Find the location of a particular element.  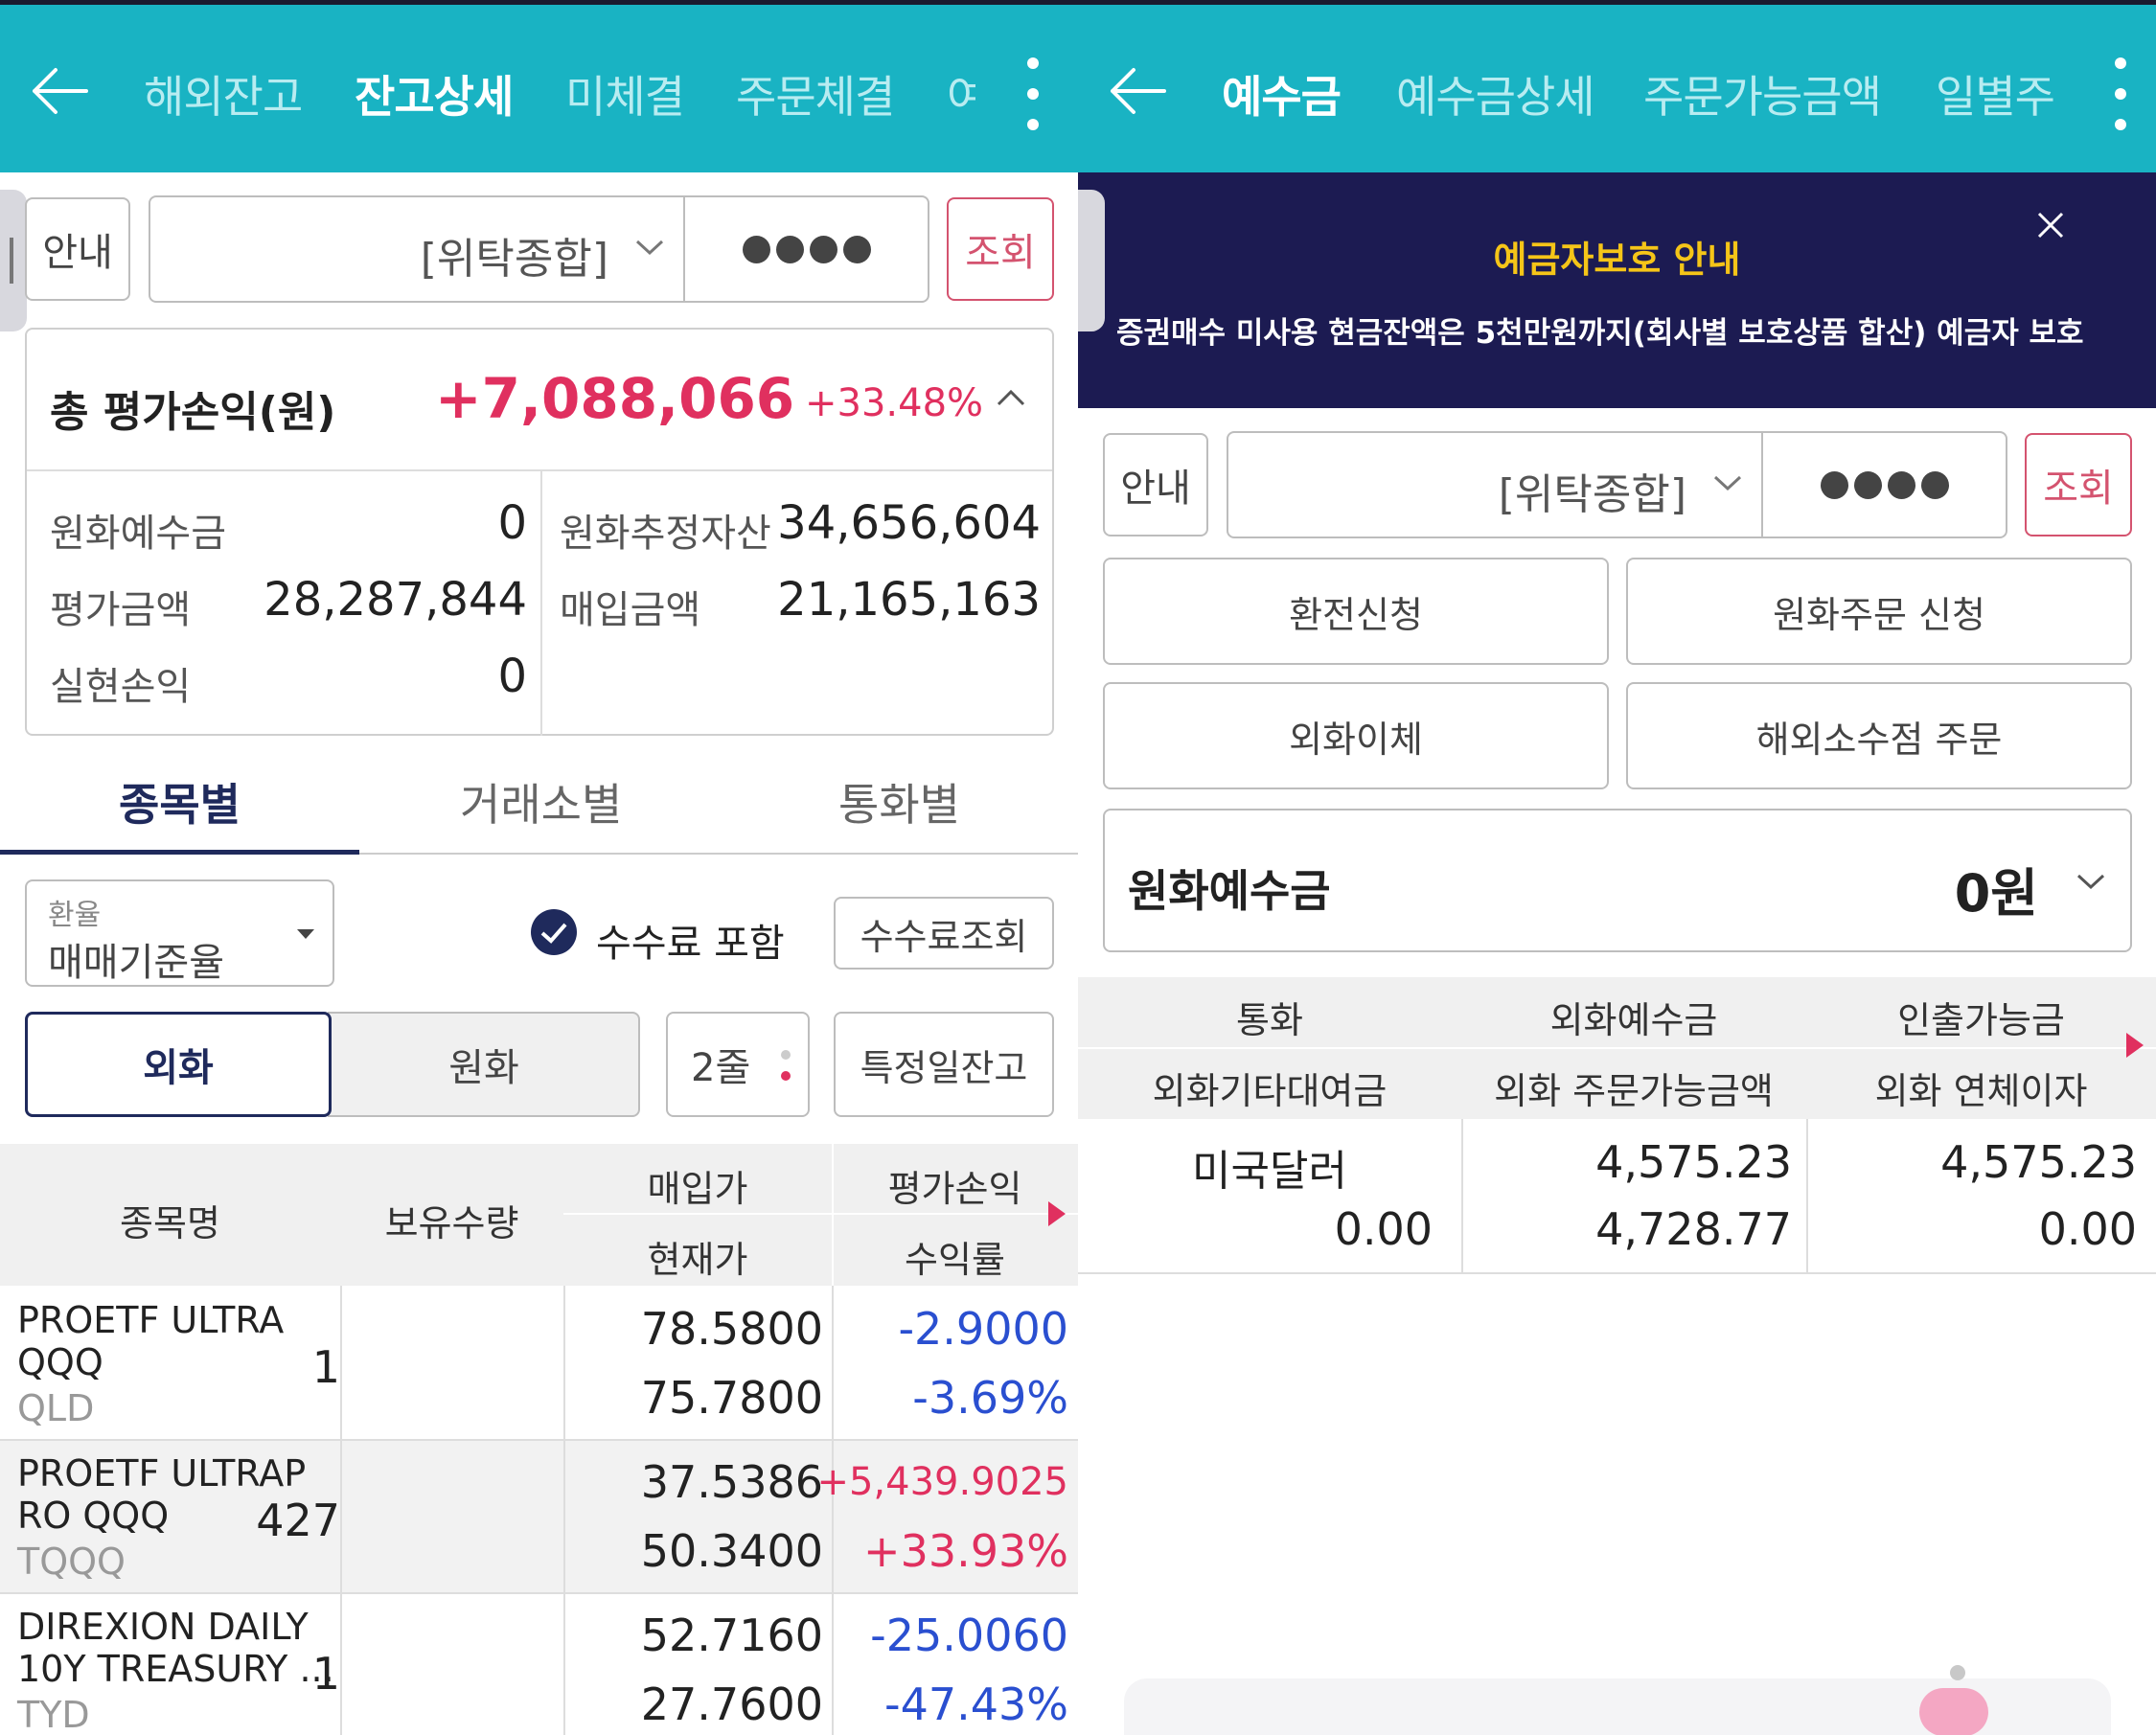

tab-balance-detail: 잔고상세 is located at coordinates (434, 97).